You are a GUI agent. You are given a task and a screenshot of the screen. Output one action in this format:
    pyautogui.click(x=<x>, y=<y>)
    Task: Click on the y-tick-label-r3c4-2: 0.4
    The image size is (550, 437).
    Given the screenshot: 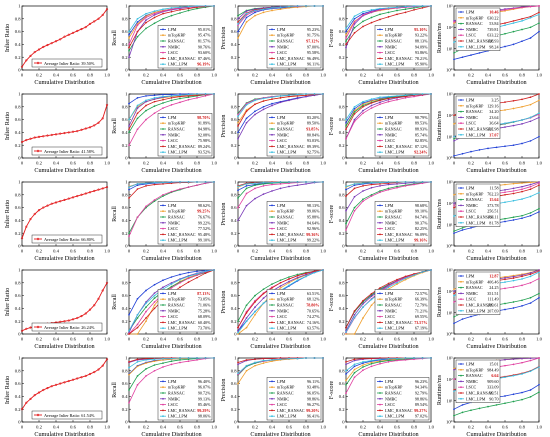 What is the action you would take?
    pyautogui.click(x=342, y=220)
    